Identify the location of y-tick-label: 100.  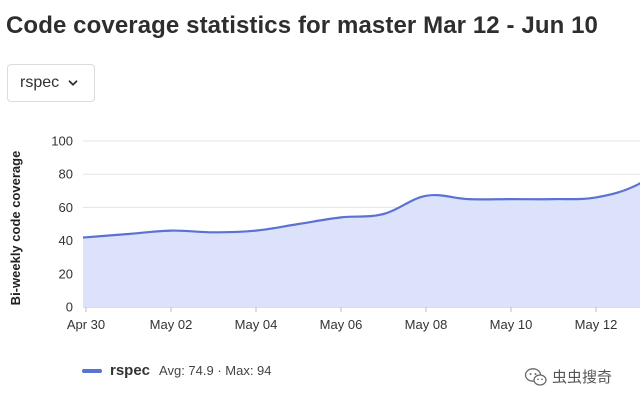
(62, 141).